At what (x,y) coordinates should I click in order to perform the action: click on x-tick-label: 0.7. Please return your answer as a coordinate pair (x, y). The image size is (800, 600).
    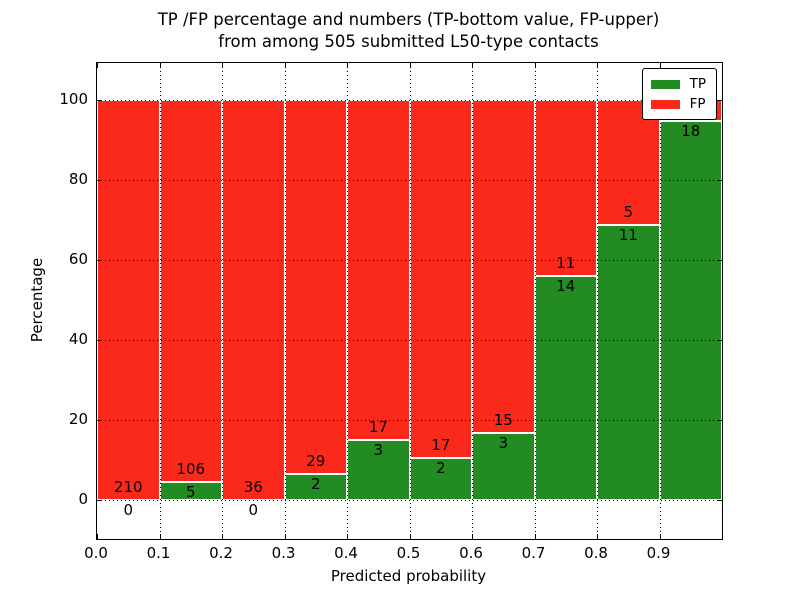
    Looking at the image, I should click on (533, 553).